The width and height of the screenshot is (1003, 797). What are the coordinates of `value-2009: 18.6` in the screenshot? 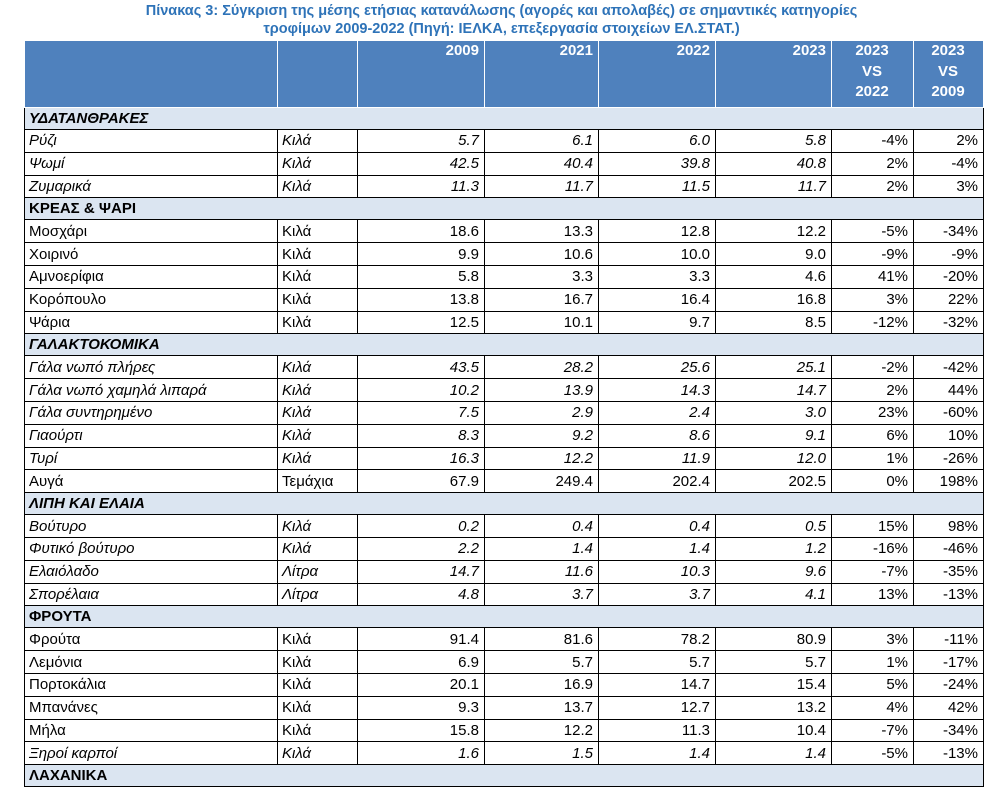 It's located at (421, 231).